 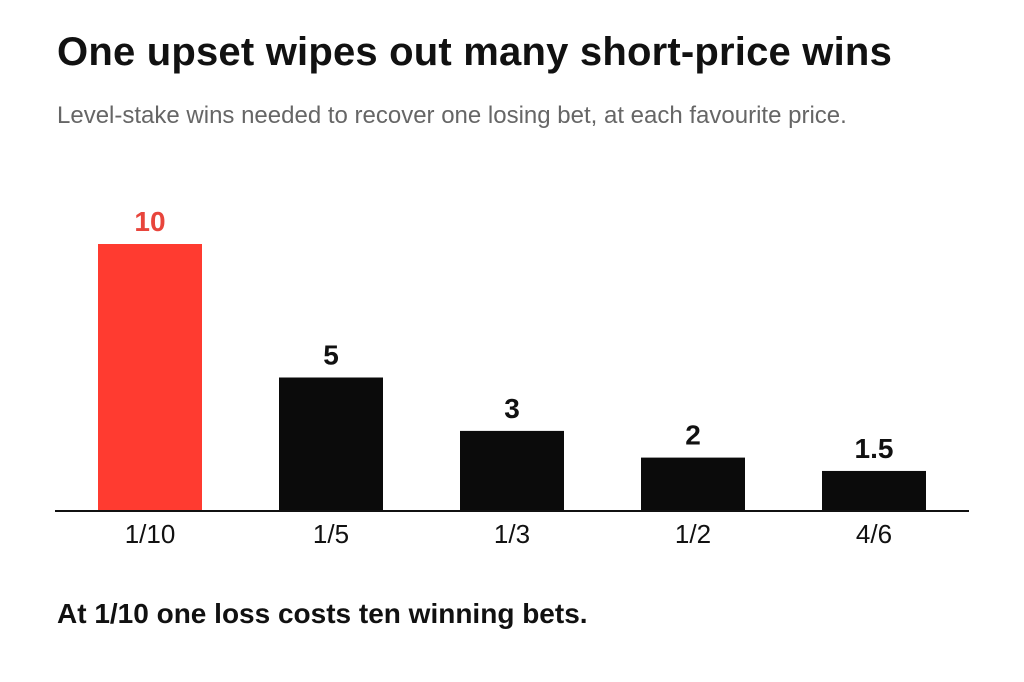 I want to click on data-label-1-2: 2, so click(x=693, y=435).